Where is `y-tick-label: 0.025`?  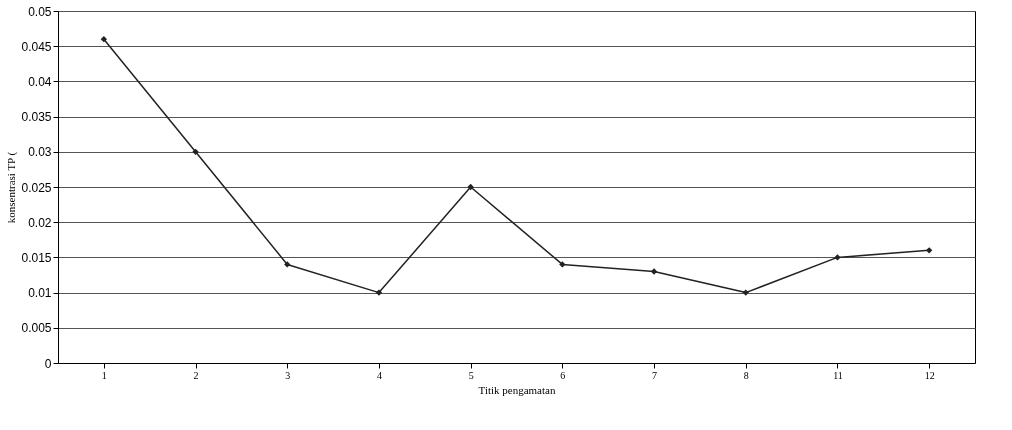 y-tick-label: 0.025 is located at coordinates (36, 187).